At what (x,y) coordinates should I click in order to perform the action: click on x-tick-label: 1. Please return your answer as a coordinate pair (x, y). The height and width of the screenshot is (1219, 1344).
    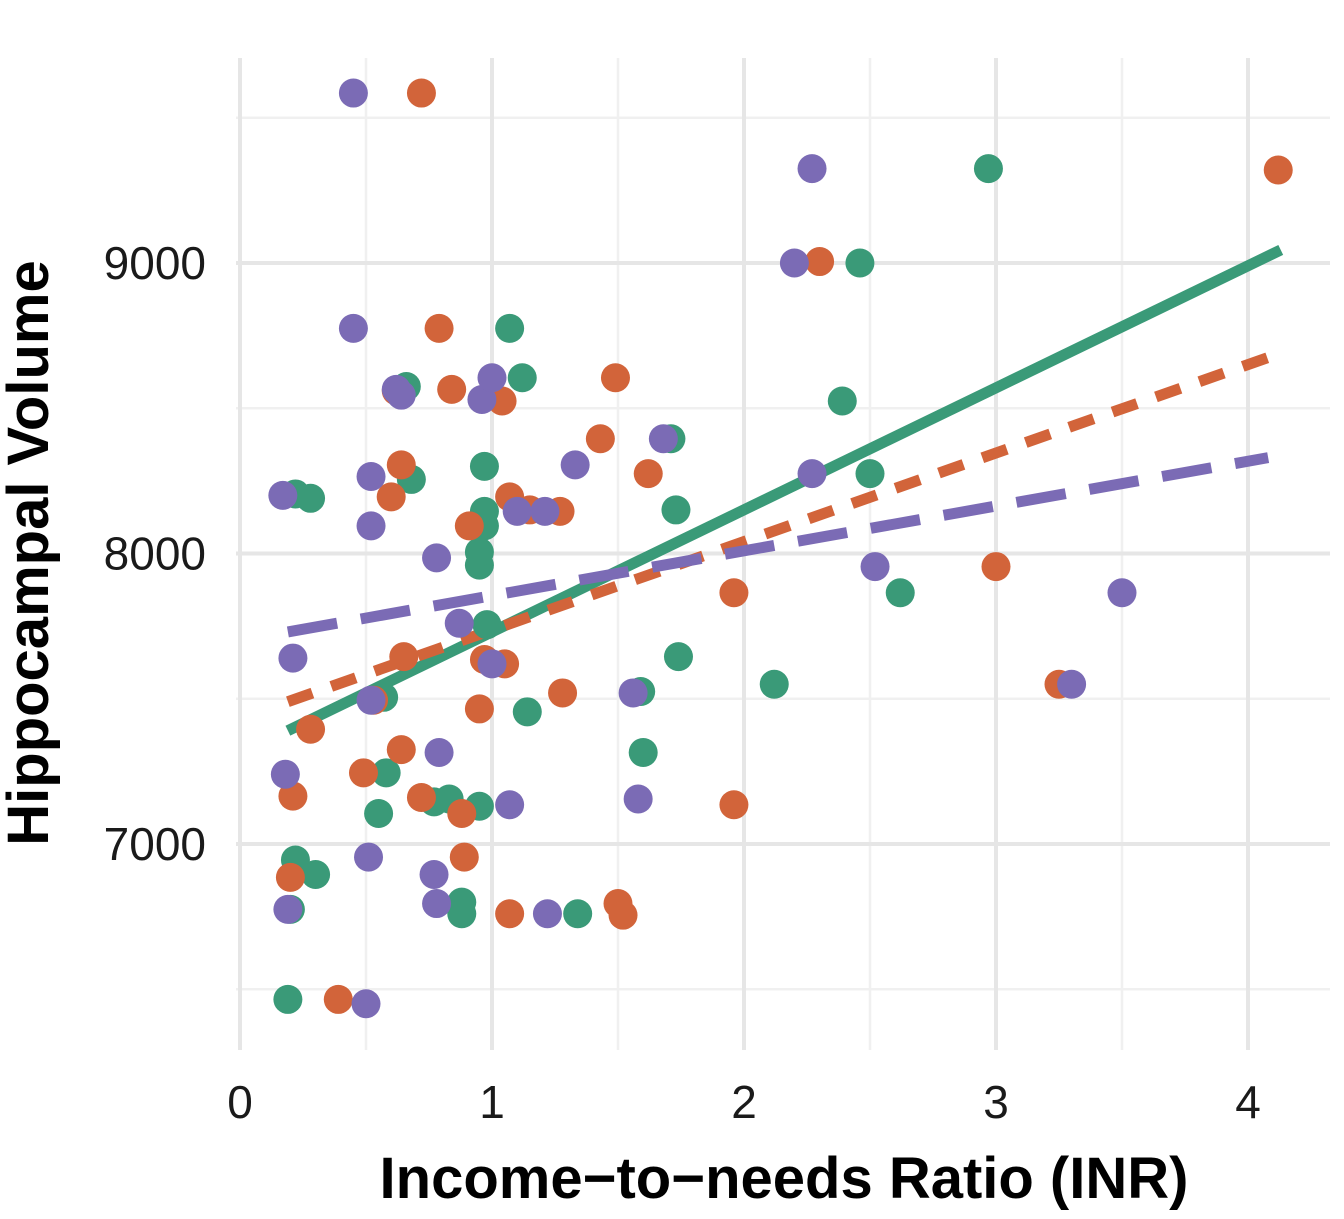
    Looking at the image, I should click on (492, 1102).